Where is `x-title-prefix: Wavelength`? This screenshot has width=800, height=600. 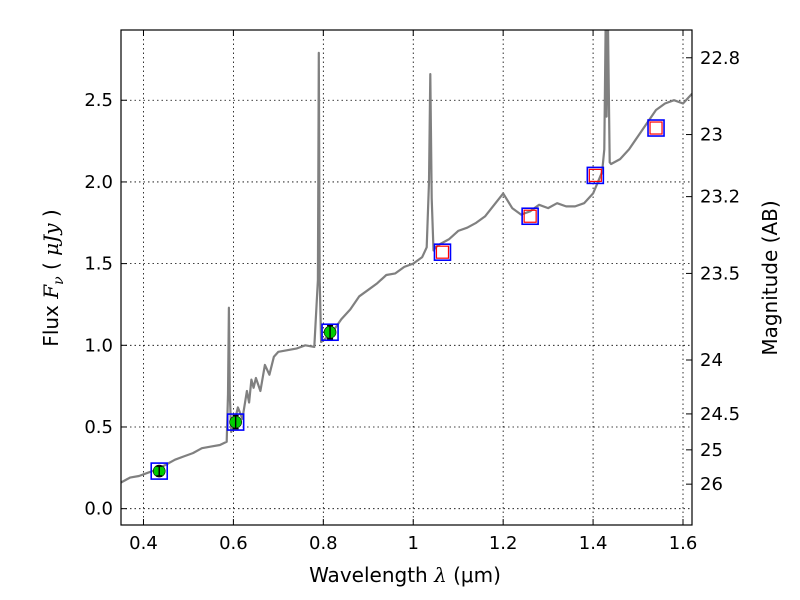 x-title-prefix: Wavelength is located at coordinates (371, 575).